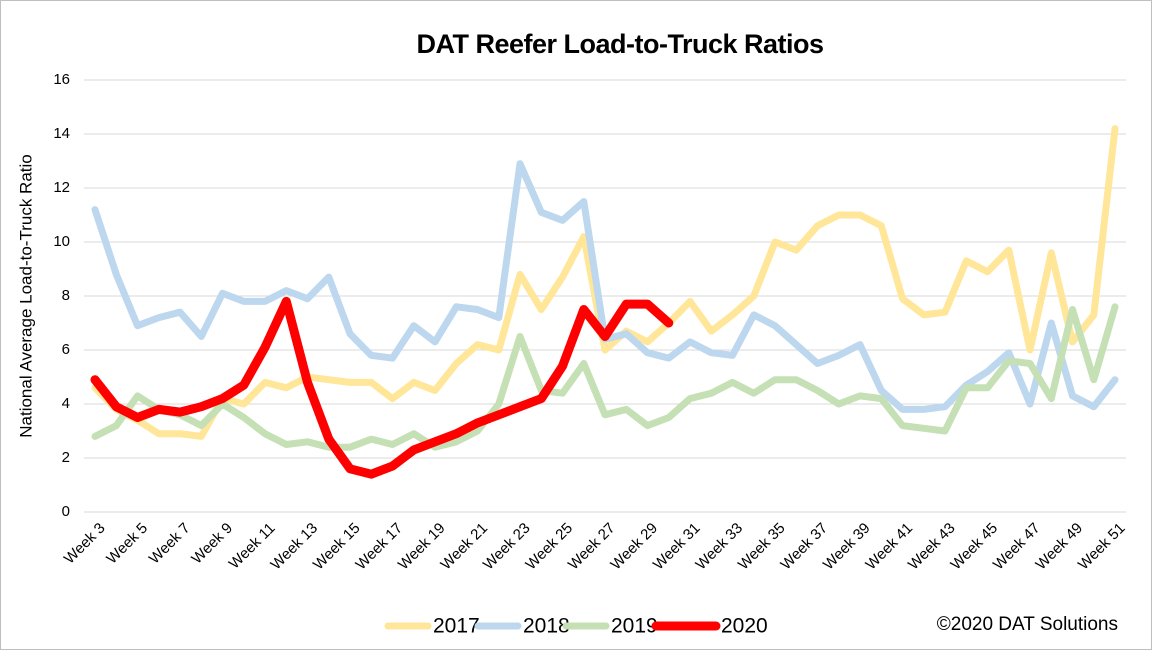 The width and height of the screenshot is (1152, 650). I want to click on y-tick-label: 2, so click(66, 457).